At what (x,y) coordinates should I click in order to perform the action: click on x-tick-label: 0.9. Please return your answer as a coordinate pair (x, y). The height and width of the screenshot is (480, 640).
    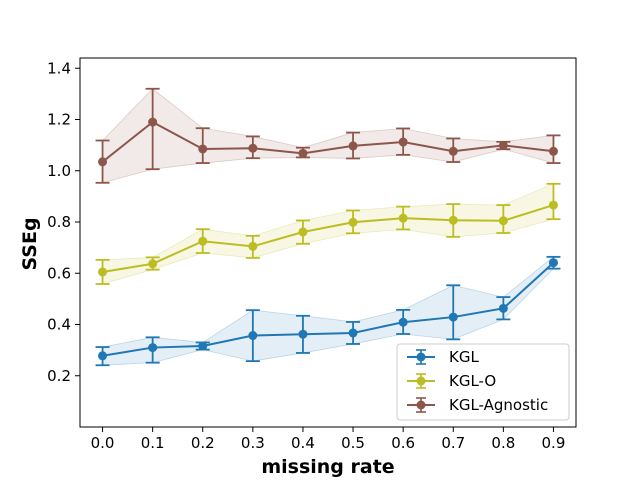
    Looking at the image, I should click on (554, 443).